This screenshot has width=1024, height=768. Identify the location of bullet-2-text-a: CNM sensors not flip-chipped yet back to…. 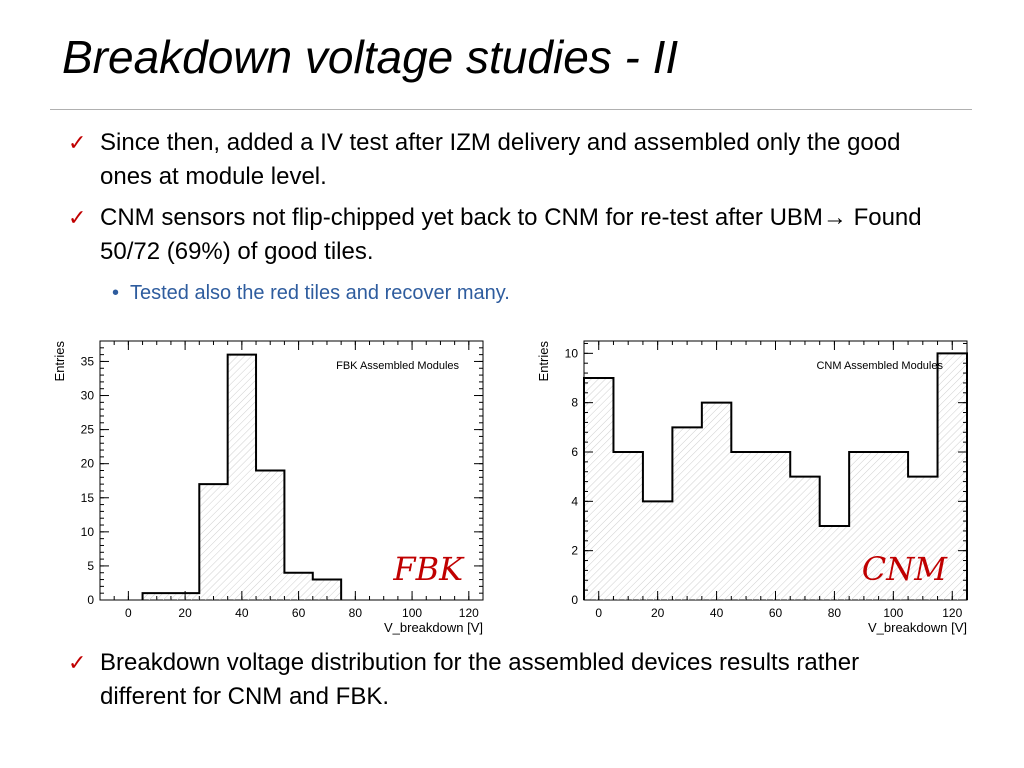
(461, 217).